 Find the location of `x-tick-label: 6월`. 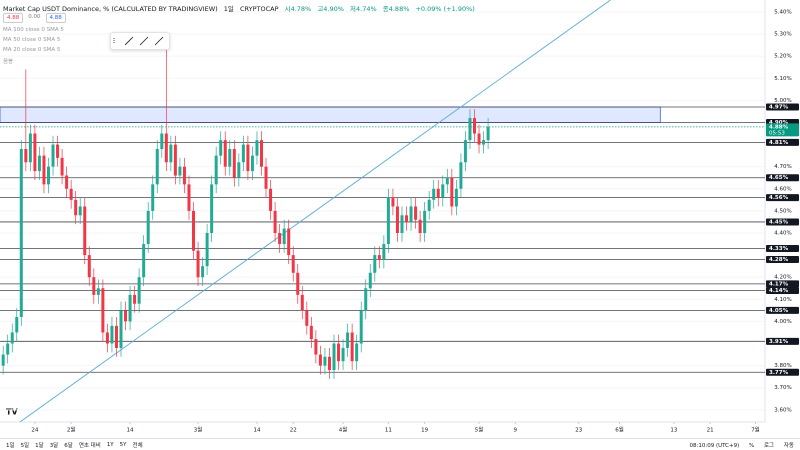

x-tick-label: 6월 is located at coordinates (619, 430).